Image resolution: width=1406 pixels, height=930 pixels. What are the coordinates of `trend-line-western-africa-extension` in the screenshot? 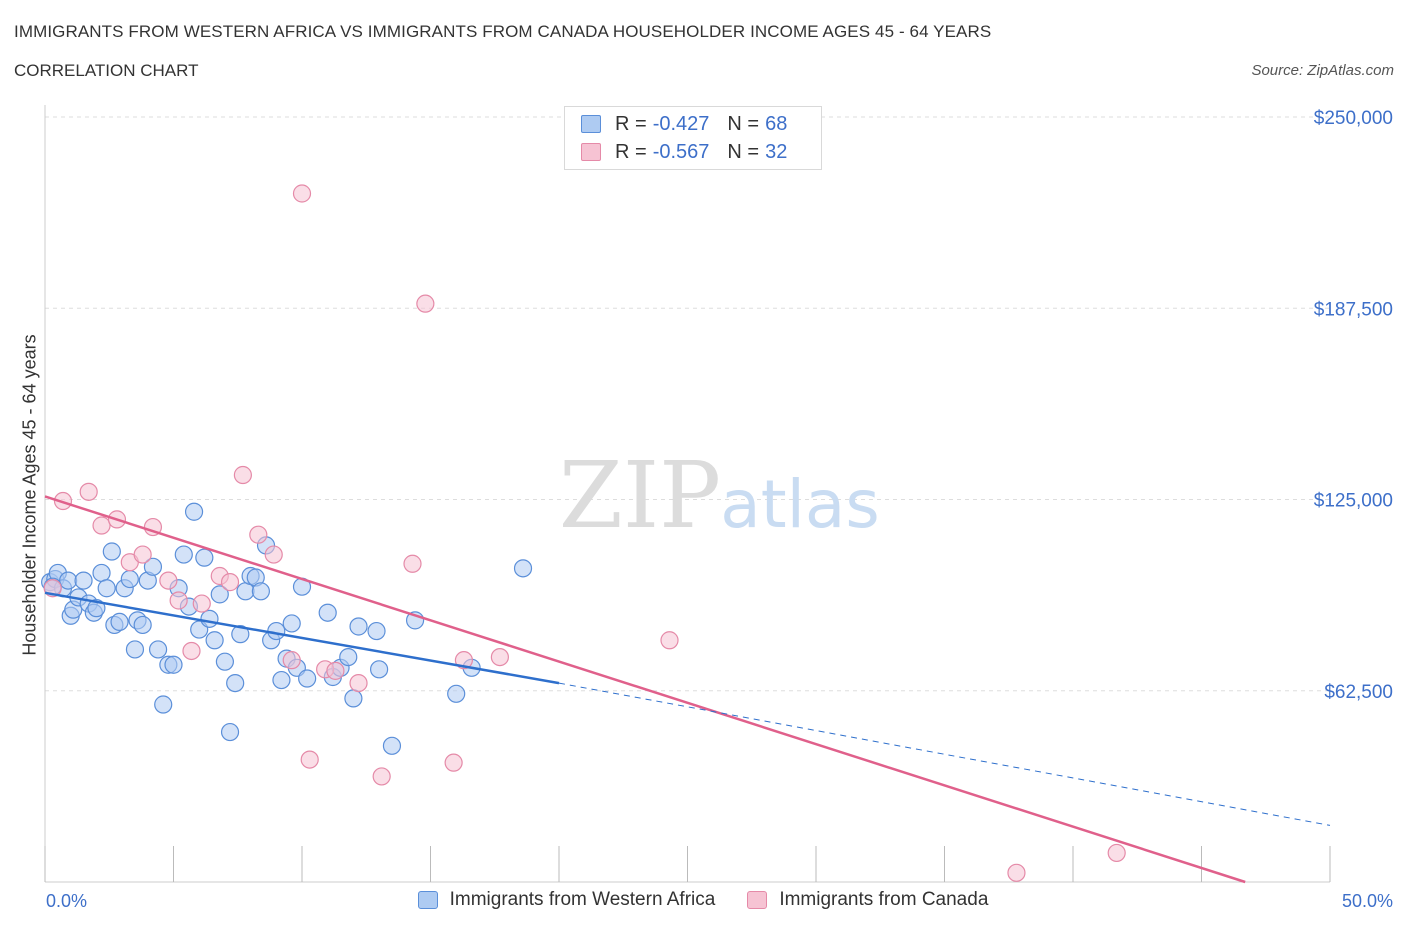 It's located at (944, 754).